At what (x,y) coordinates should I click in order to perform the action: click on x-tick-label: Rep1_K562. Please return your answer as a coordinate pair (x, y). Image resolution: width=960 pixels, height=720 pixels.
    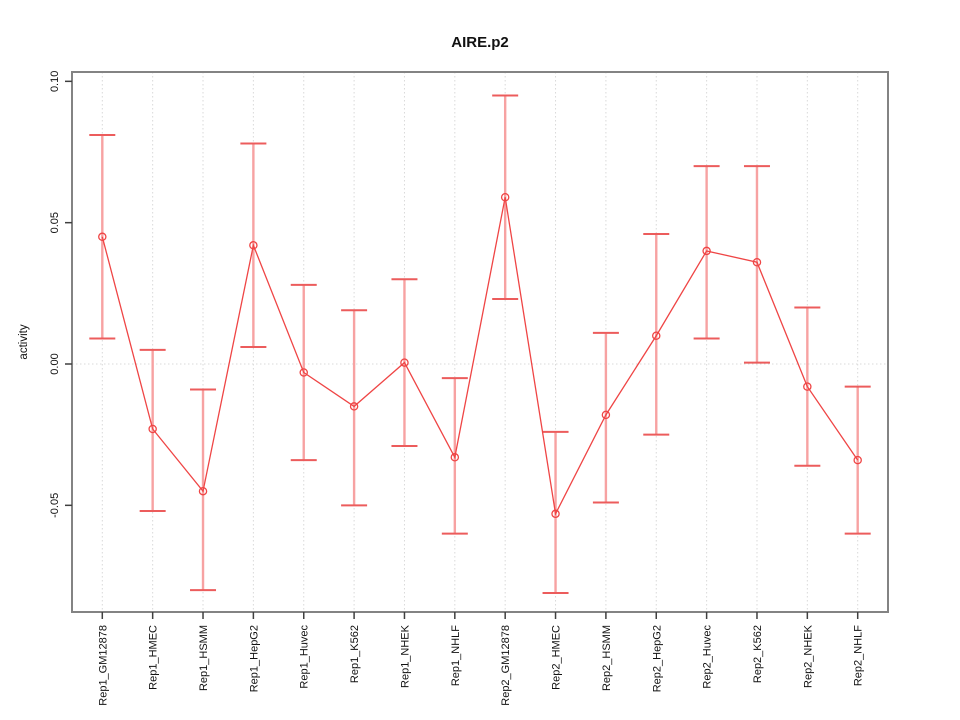
    Looking at the image, I should click on (355, 654).